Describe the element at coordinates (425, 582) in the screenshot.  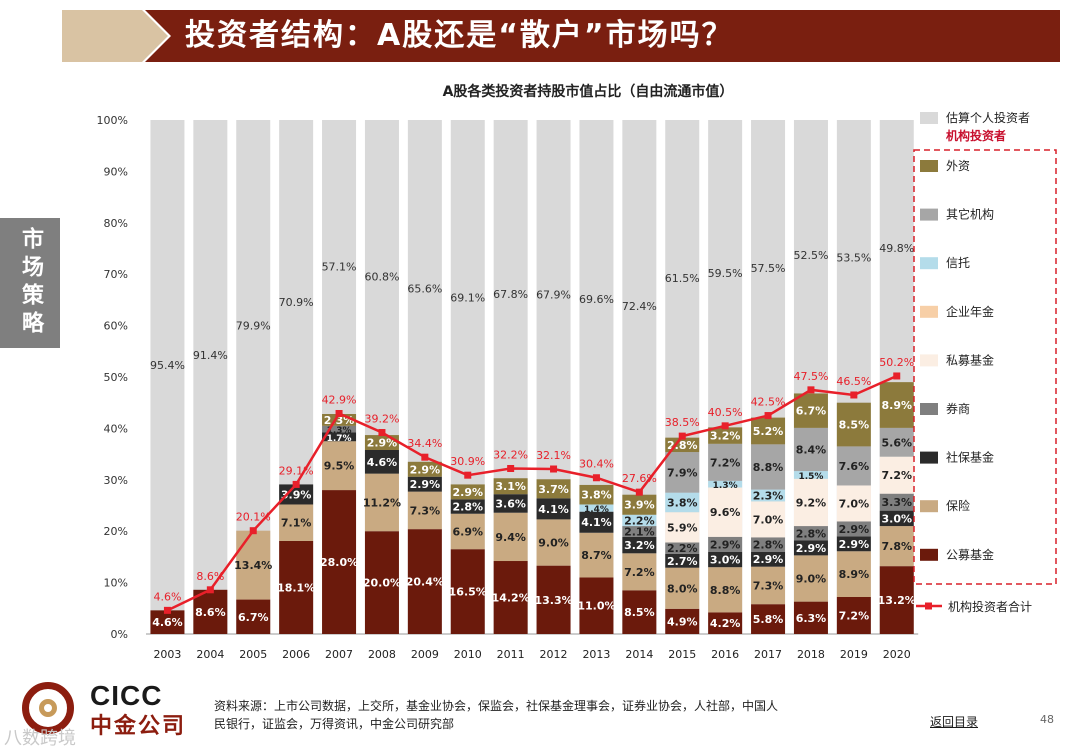
I see `segment-label: 20.4%` at that location.